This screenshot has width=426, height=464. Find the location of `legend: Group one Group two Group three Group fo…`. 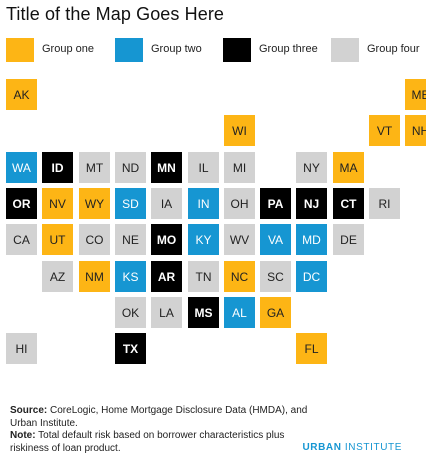

legend: Group one Group two Group three Group fo… is located at coordinates (216, 50).